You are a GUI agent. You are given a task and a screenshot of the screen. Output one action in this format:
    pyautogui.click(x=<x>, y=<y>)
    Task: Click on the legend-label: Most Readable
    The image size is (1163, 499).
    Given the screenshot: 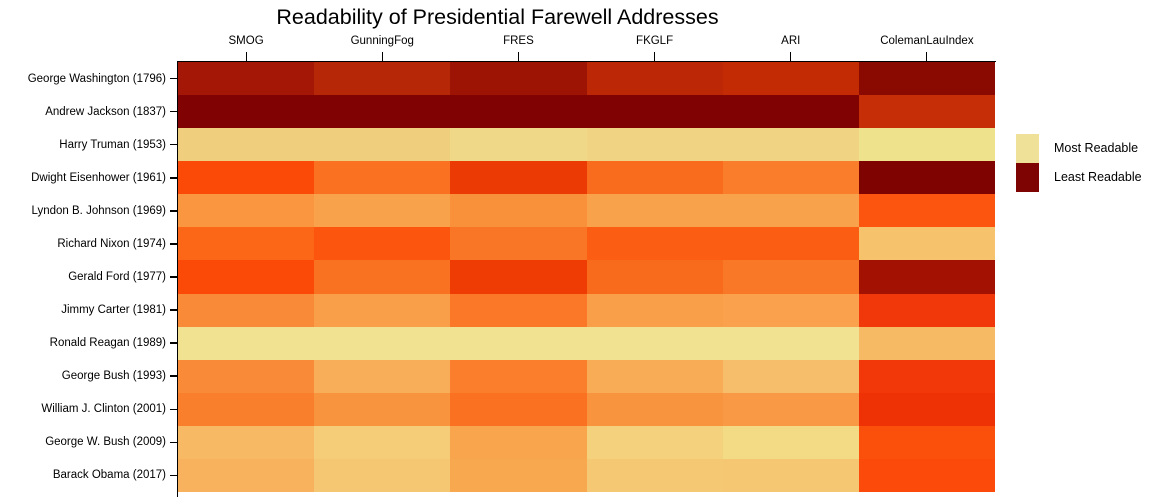 What is the action you would take?
    pyautogui.click(x=1096, y=148)
    